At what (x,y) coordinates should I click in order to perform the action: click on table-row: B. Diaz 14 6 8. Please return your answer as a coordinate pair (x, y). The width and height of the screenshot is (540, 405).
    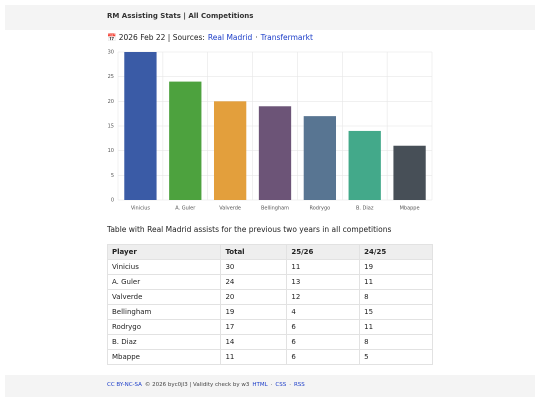
    Looking at the image, I should click on (269, 342).